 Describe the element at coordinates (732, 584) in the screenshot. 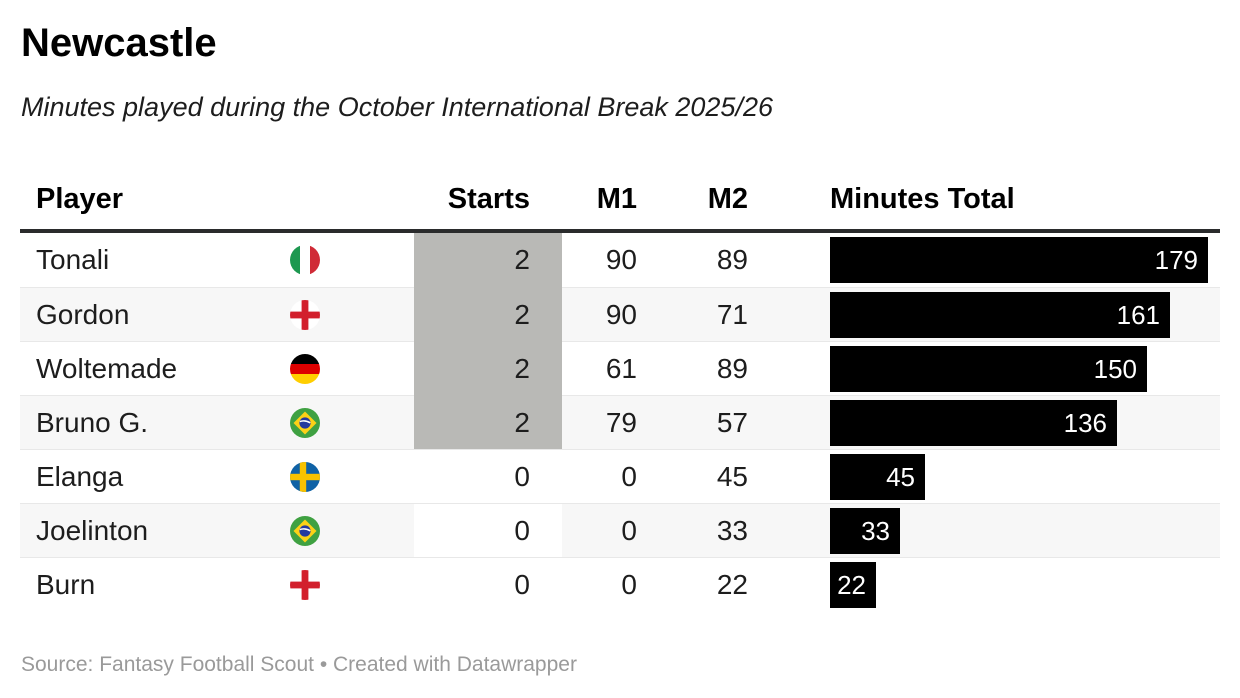

I see `m2-value: 22` at that location.